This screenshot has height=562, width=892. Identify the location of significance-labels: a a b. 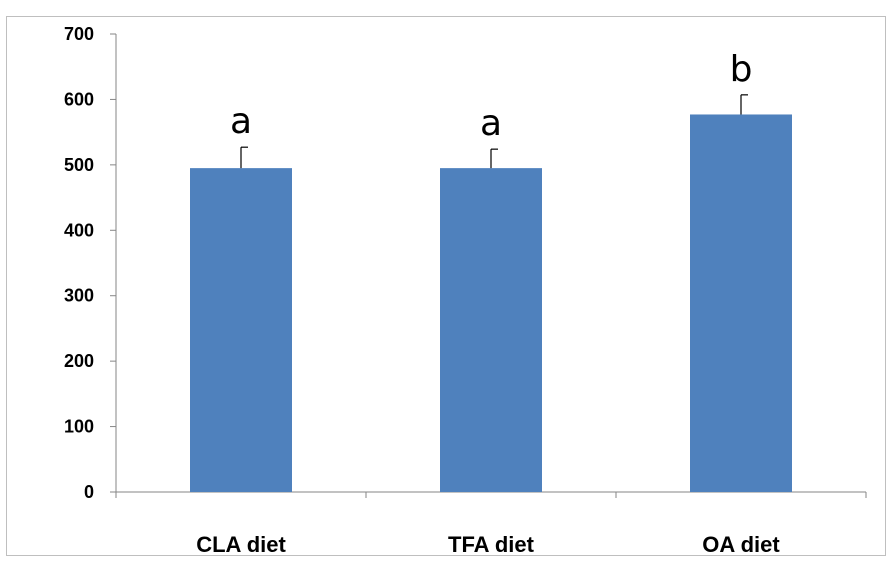
(491, 96).